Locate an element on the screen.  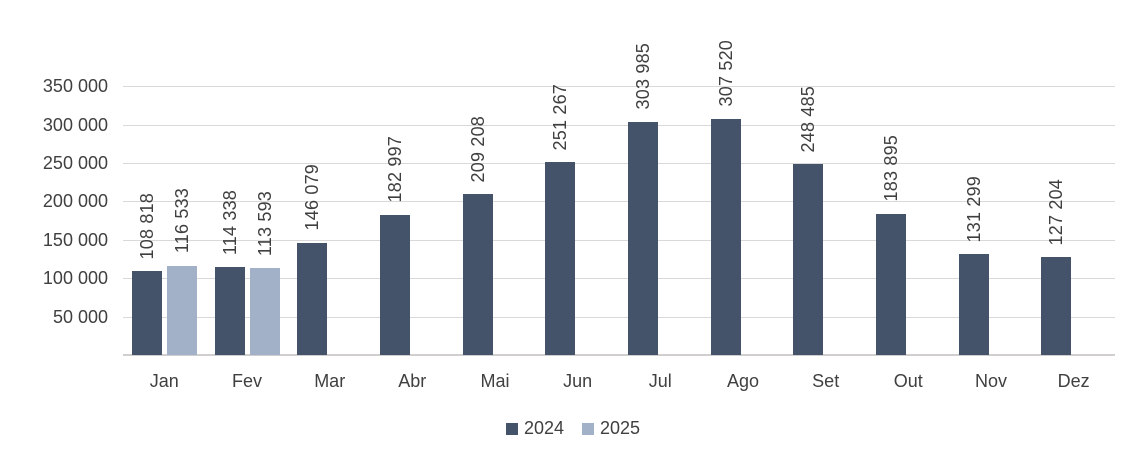
bar-value-2024-ago: 307 520 is located at coordinates (725, 73).